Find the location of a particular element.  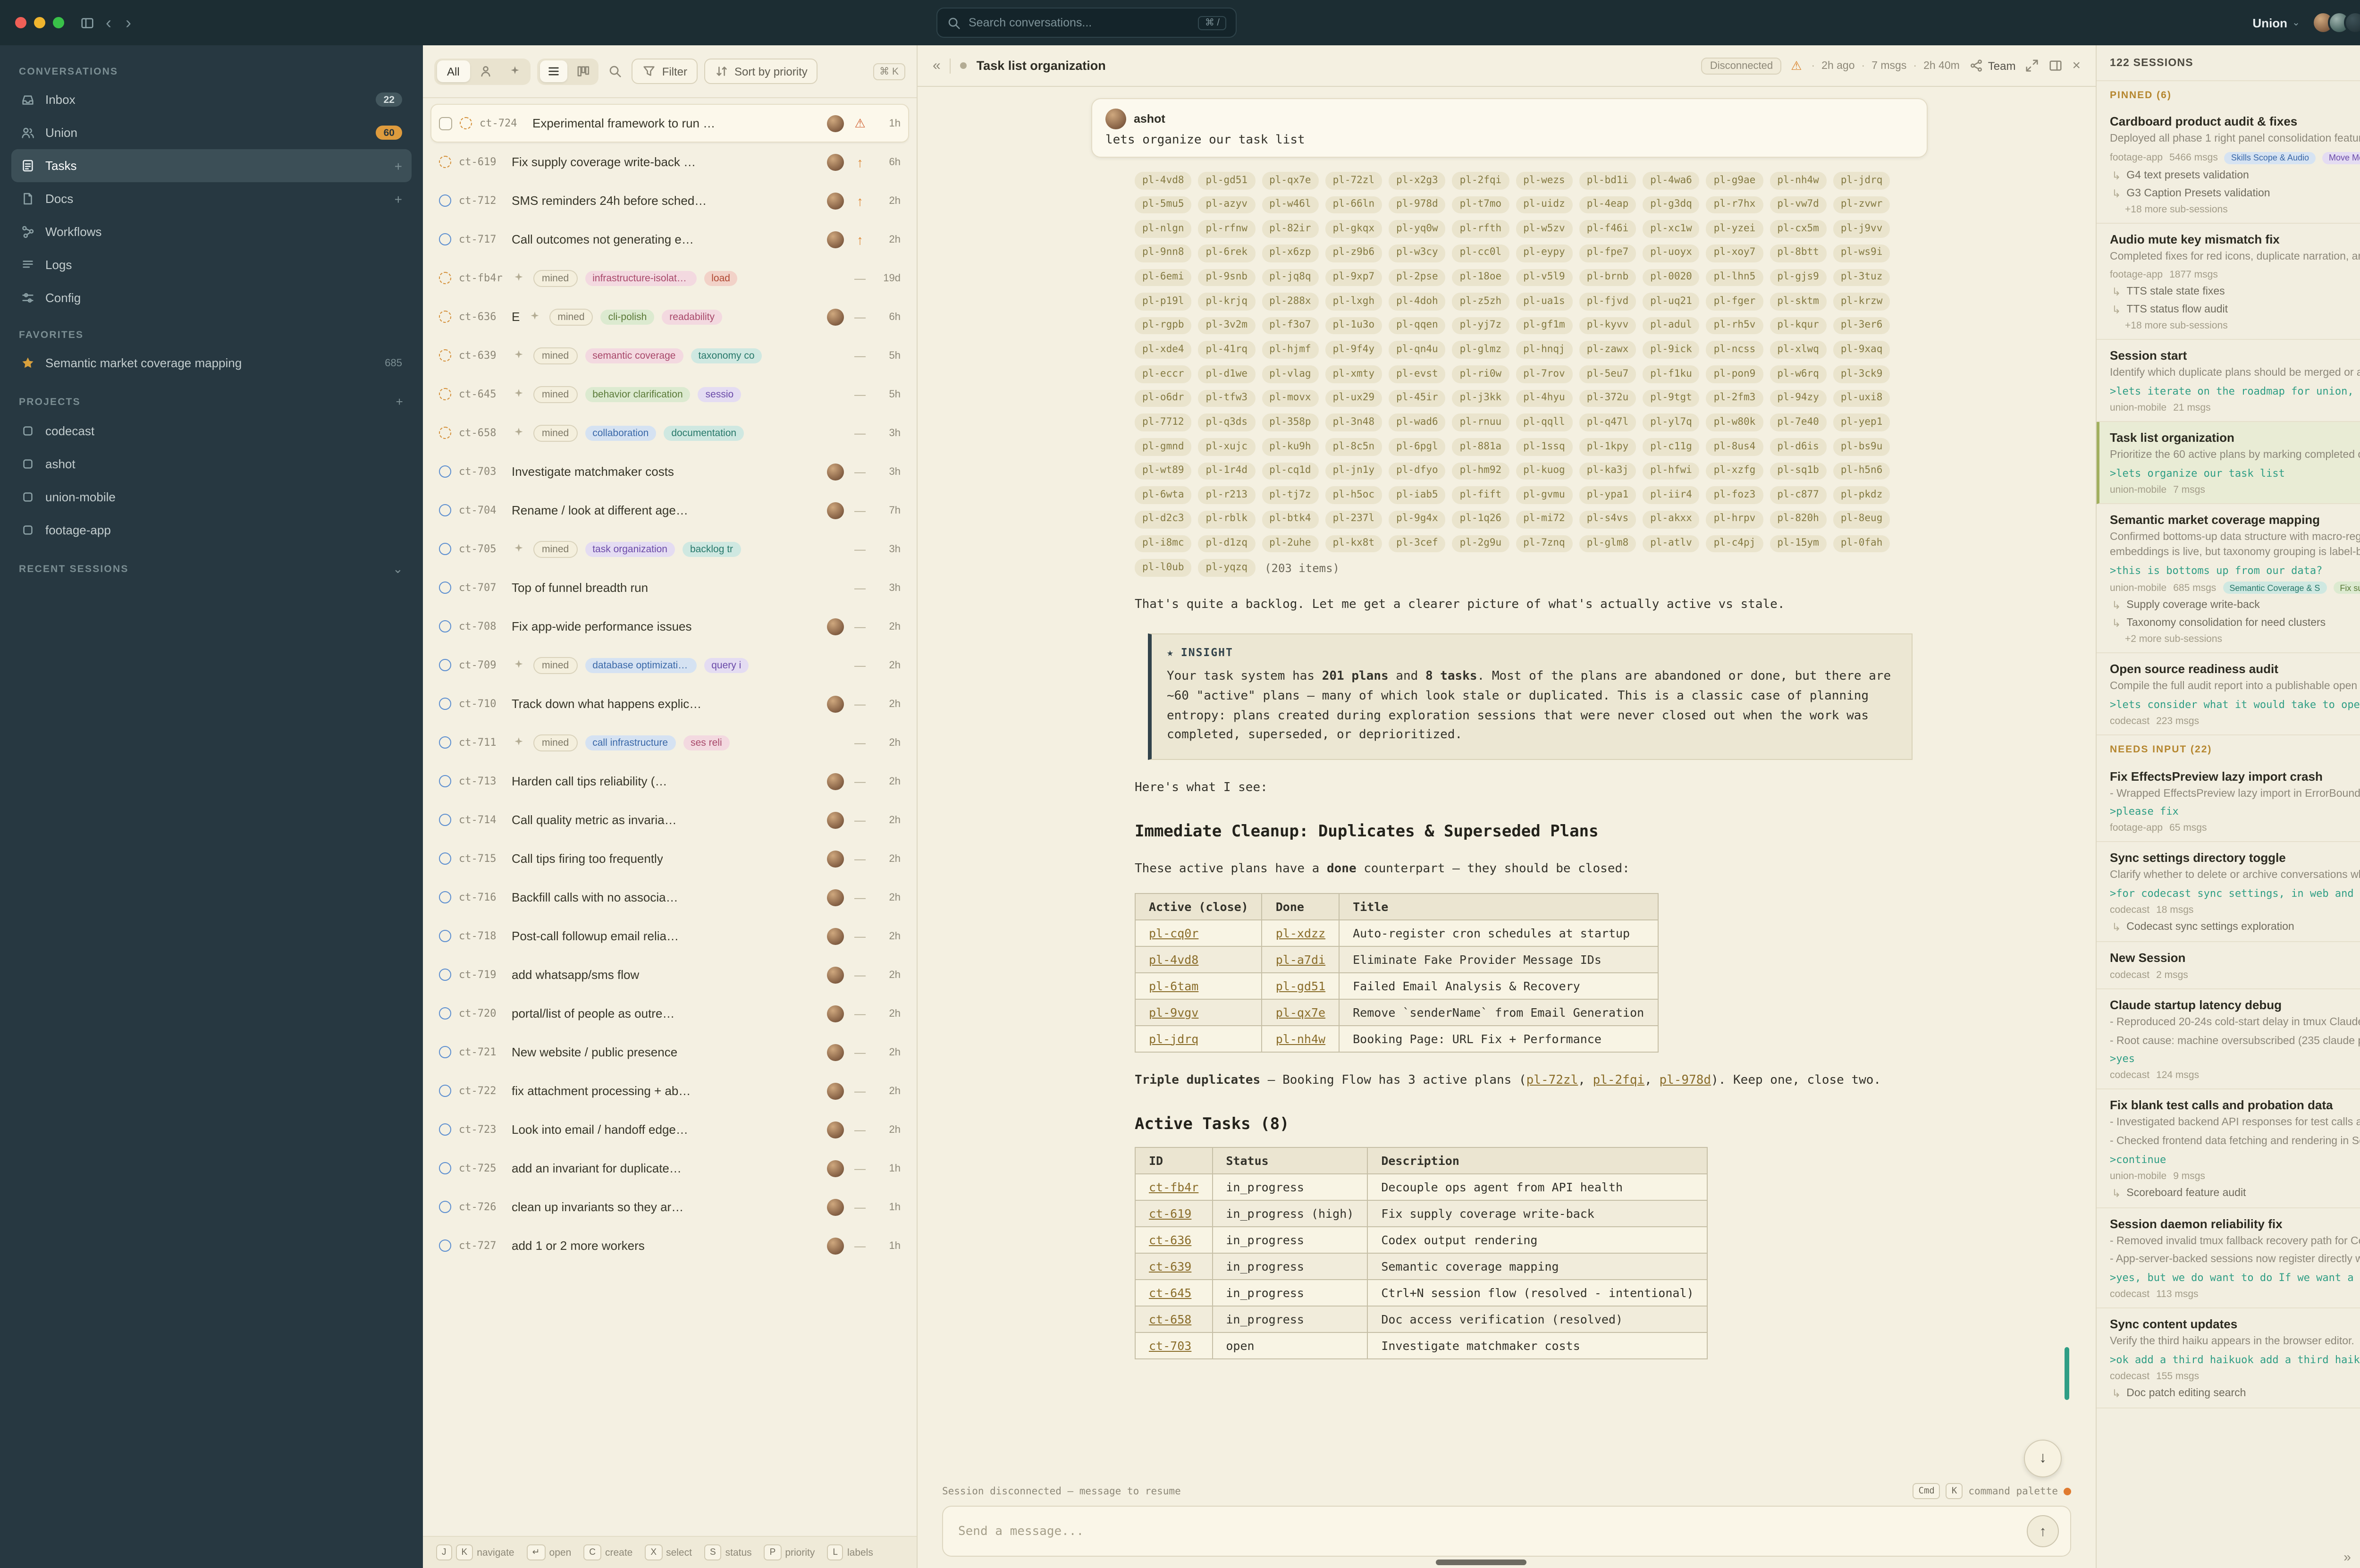

filter-button: Filter is located at coordinates (665, 71).